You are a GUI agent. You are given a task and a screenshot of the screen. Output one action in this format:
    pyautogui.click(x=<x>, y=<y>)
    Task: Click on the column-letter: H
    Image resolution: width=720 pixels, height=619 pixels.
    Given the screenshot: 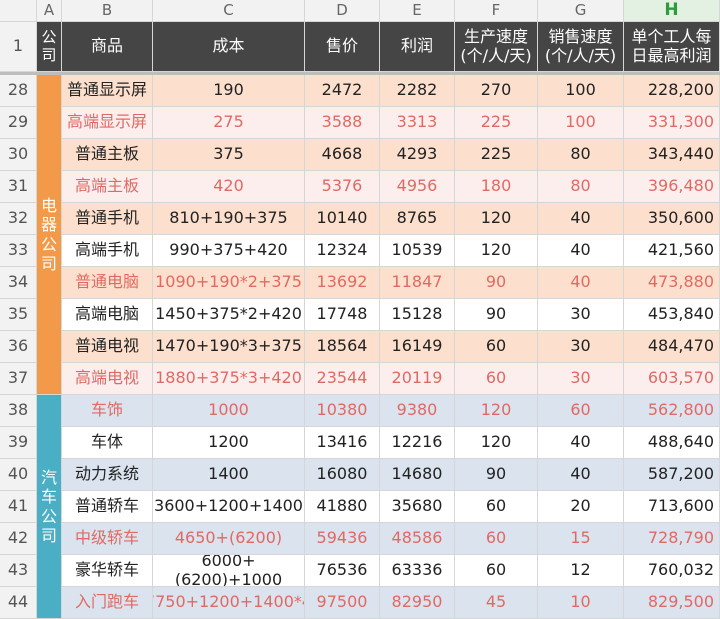 What is the action you would take?
    pyautogui.click(x=672, y=11)
    